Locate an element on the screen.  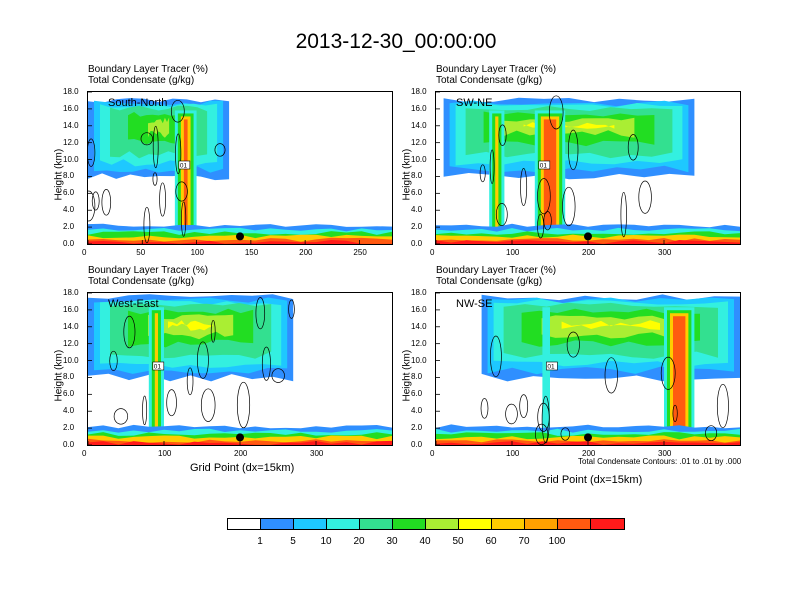
colorbar-label: 20 is located at coordinates (359, 541).